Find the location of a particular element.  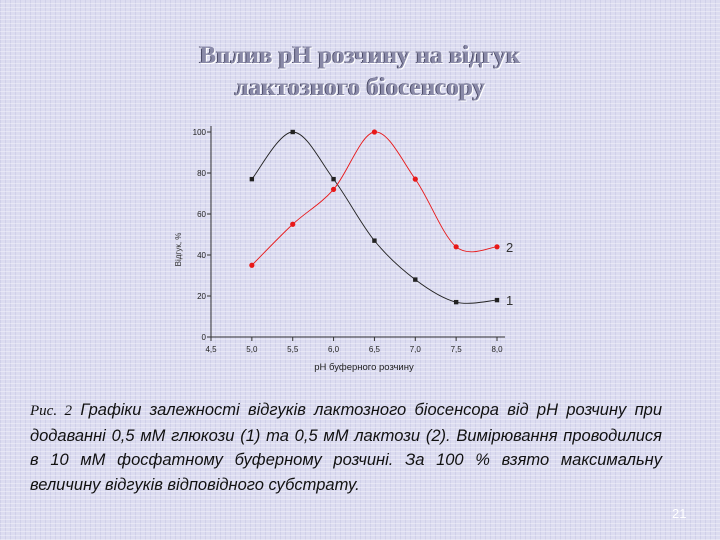

x-tick-label: 4,5 is located at coordinates (211, 349).